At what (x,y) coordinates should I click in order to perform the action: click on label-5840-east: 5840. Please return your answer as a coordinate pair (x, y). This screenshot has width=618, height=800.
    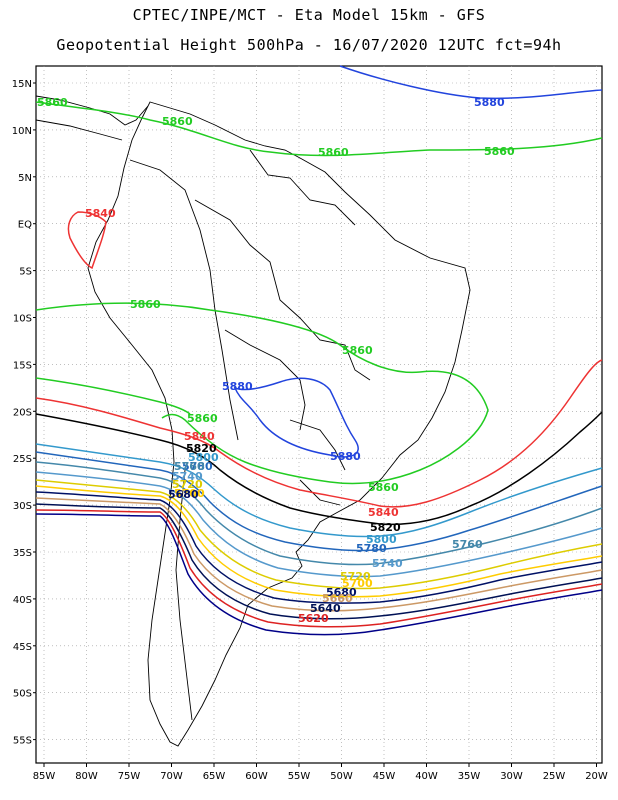
    Looking at the image, I should click on (383, 512).